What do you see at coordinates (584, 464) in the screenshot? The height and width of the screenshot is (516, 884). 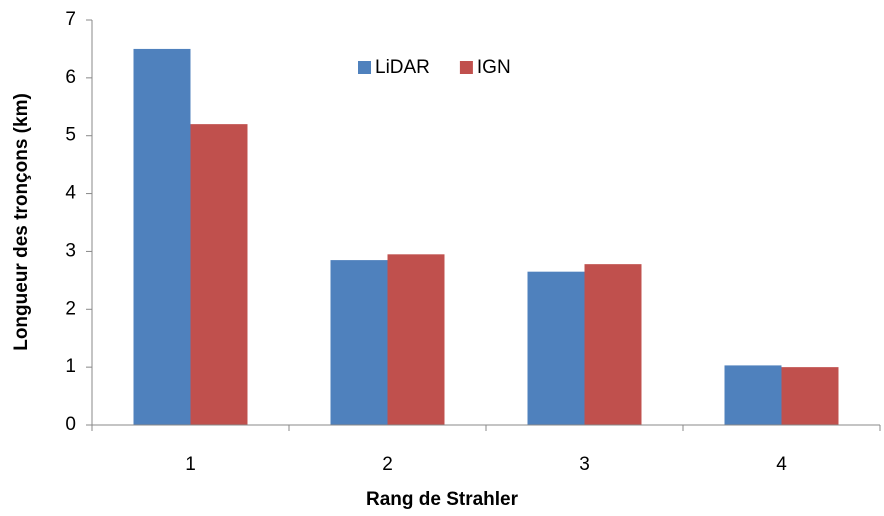 I see `x-tick-label: 3` at bounding box center [584, 464].